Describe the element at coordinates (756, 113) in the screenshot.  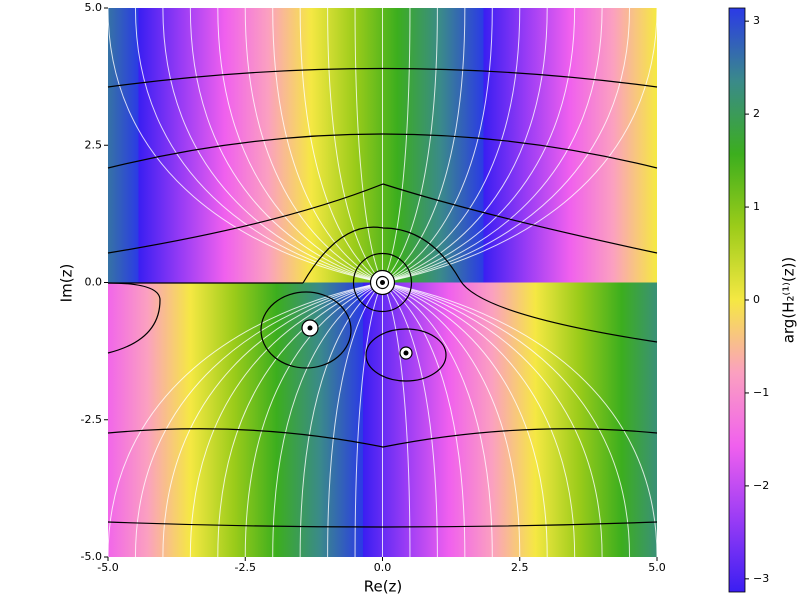
I see `colorbar-tick-label: 2` at that location.